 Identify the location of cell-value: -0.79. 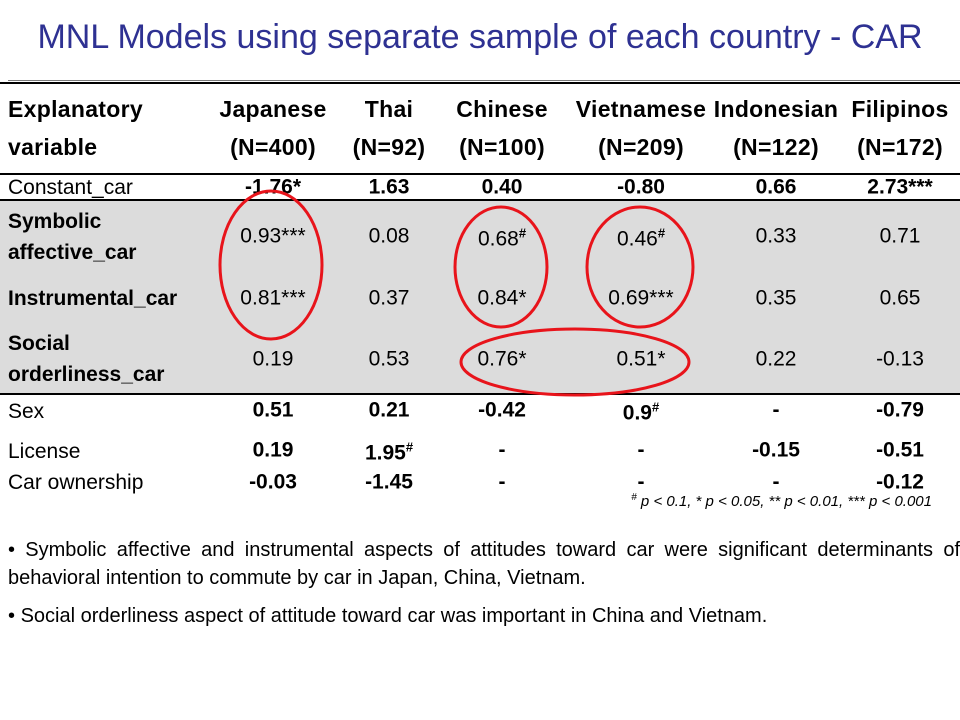
(900, 410).